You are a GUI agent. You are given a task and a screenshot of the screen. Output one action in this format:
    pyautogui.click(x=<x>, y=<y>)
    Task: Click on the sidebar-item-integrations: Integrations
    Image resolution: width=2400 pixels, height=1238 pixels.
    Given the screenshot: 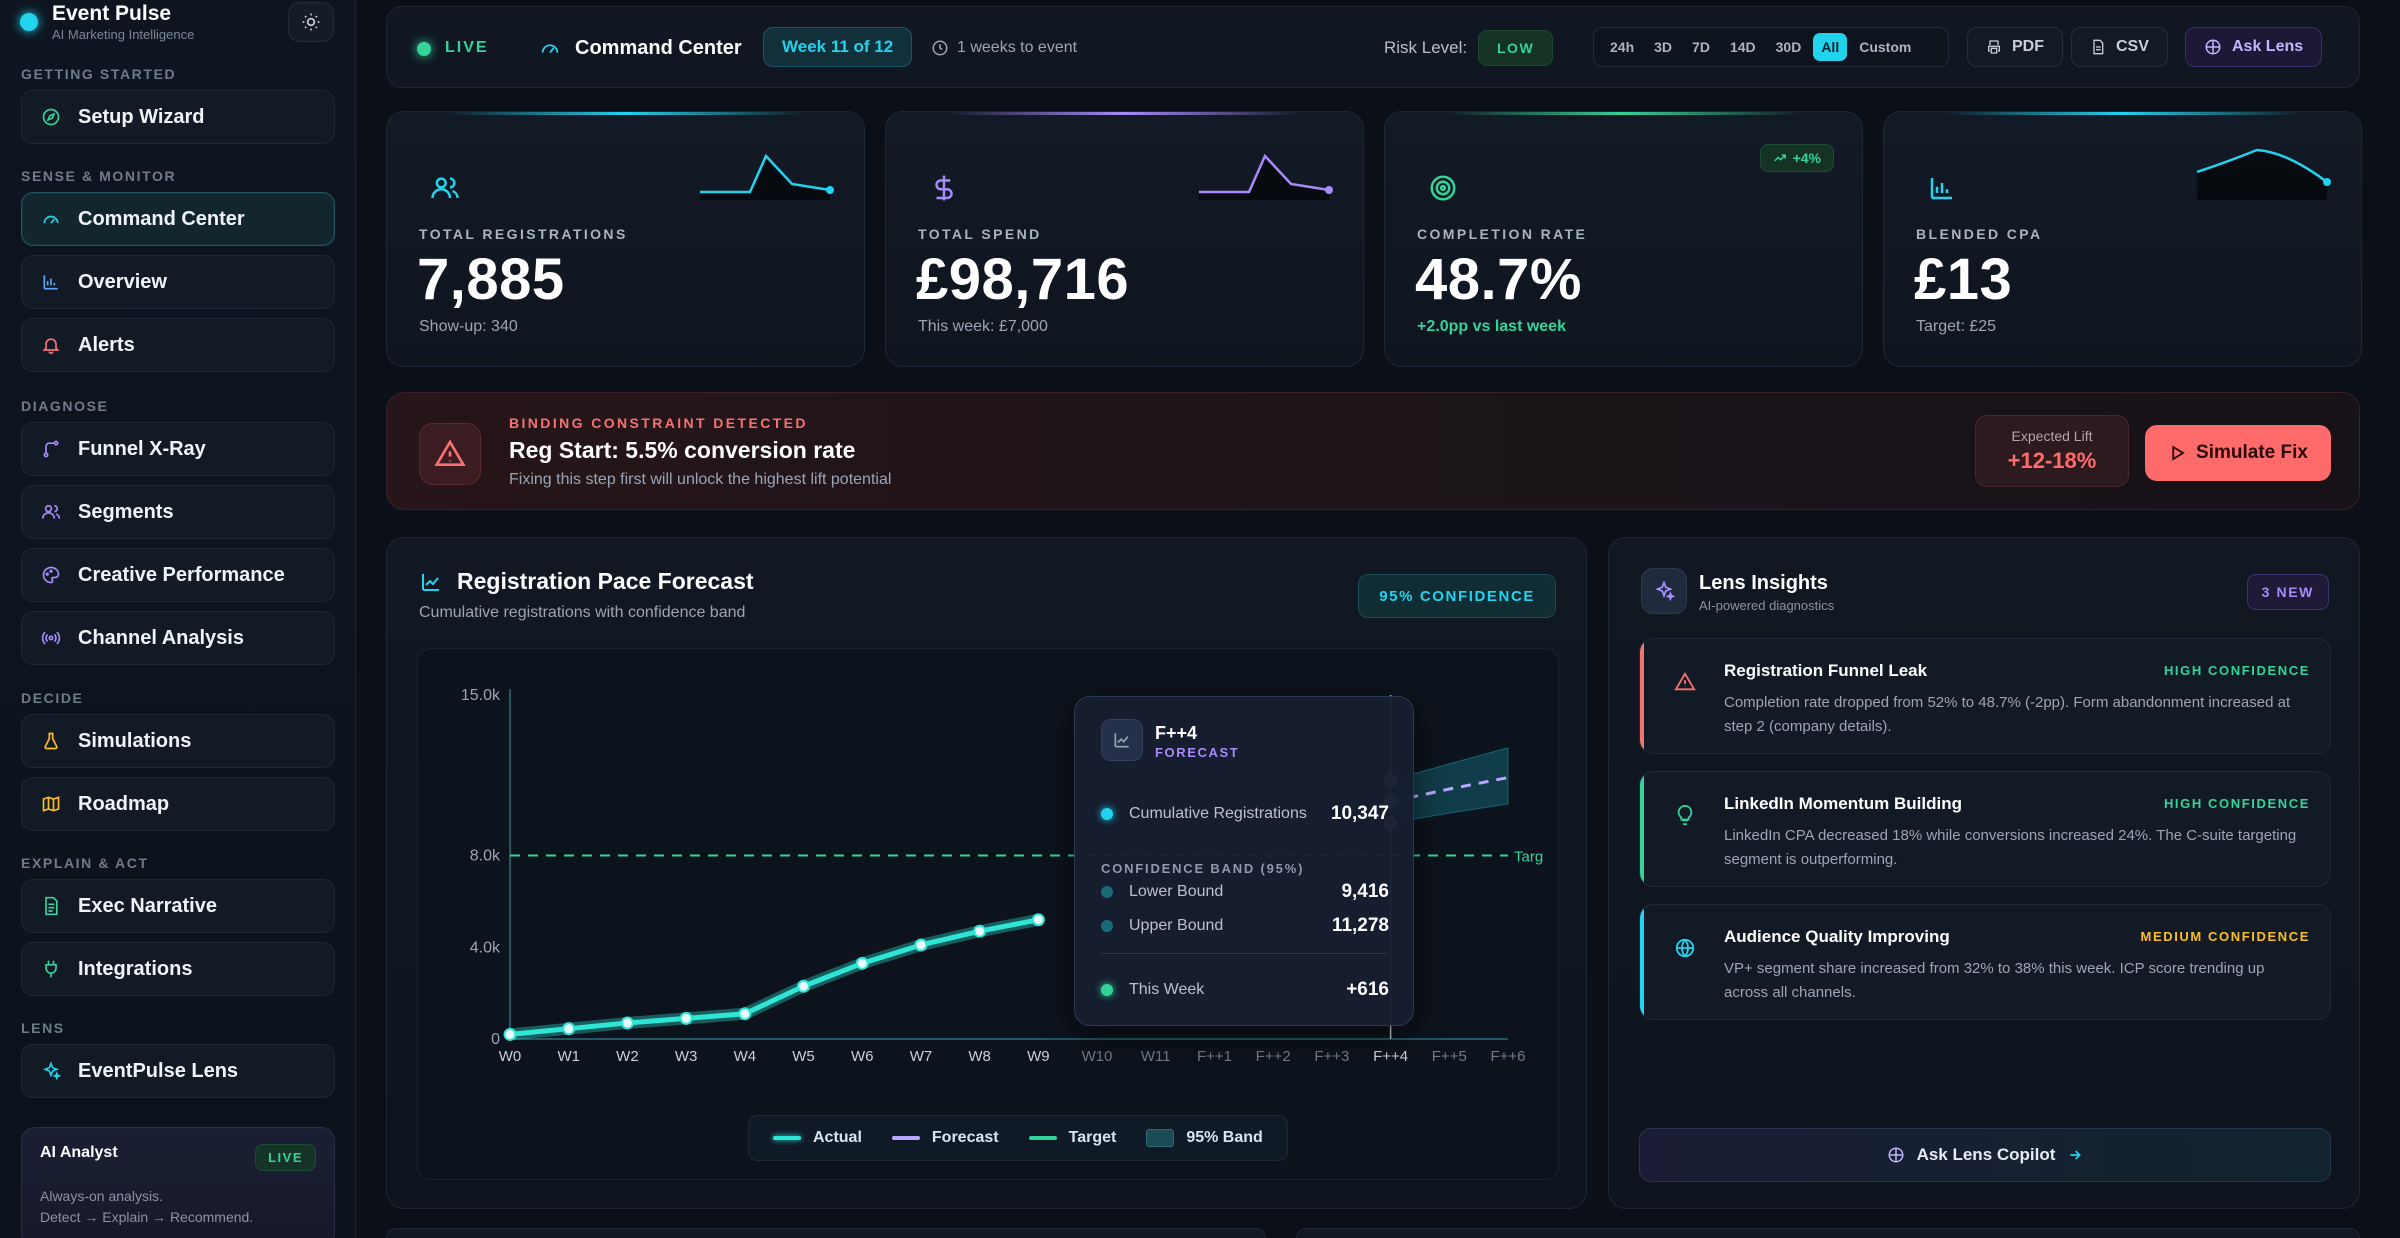 What is the action you would take?
    pyautogui.click(x=178, y=969)
    